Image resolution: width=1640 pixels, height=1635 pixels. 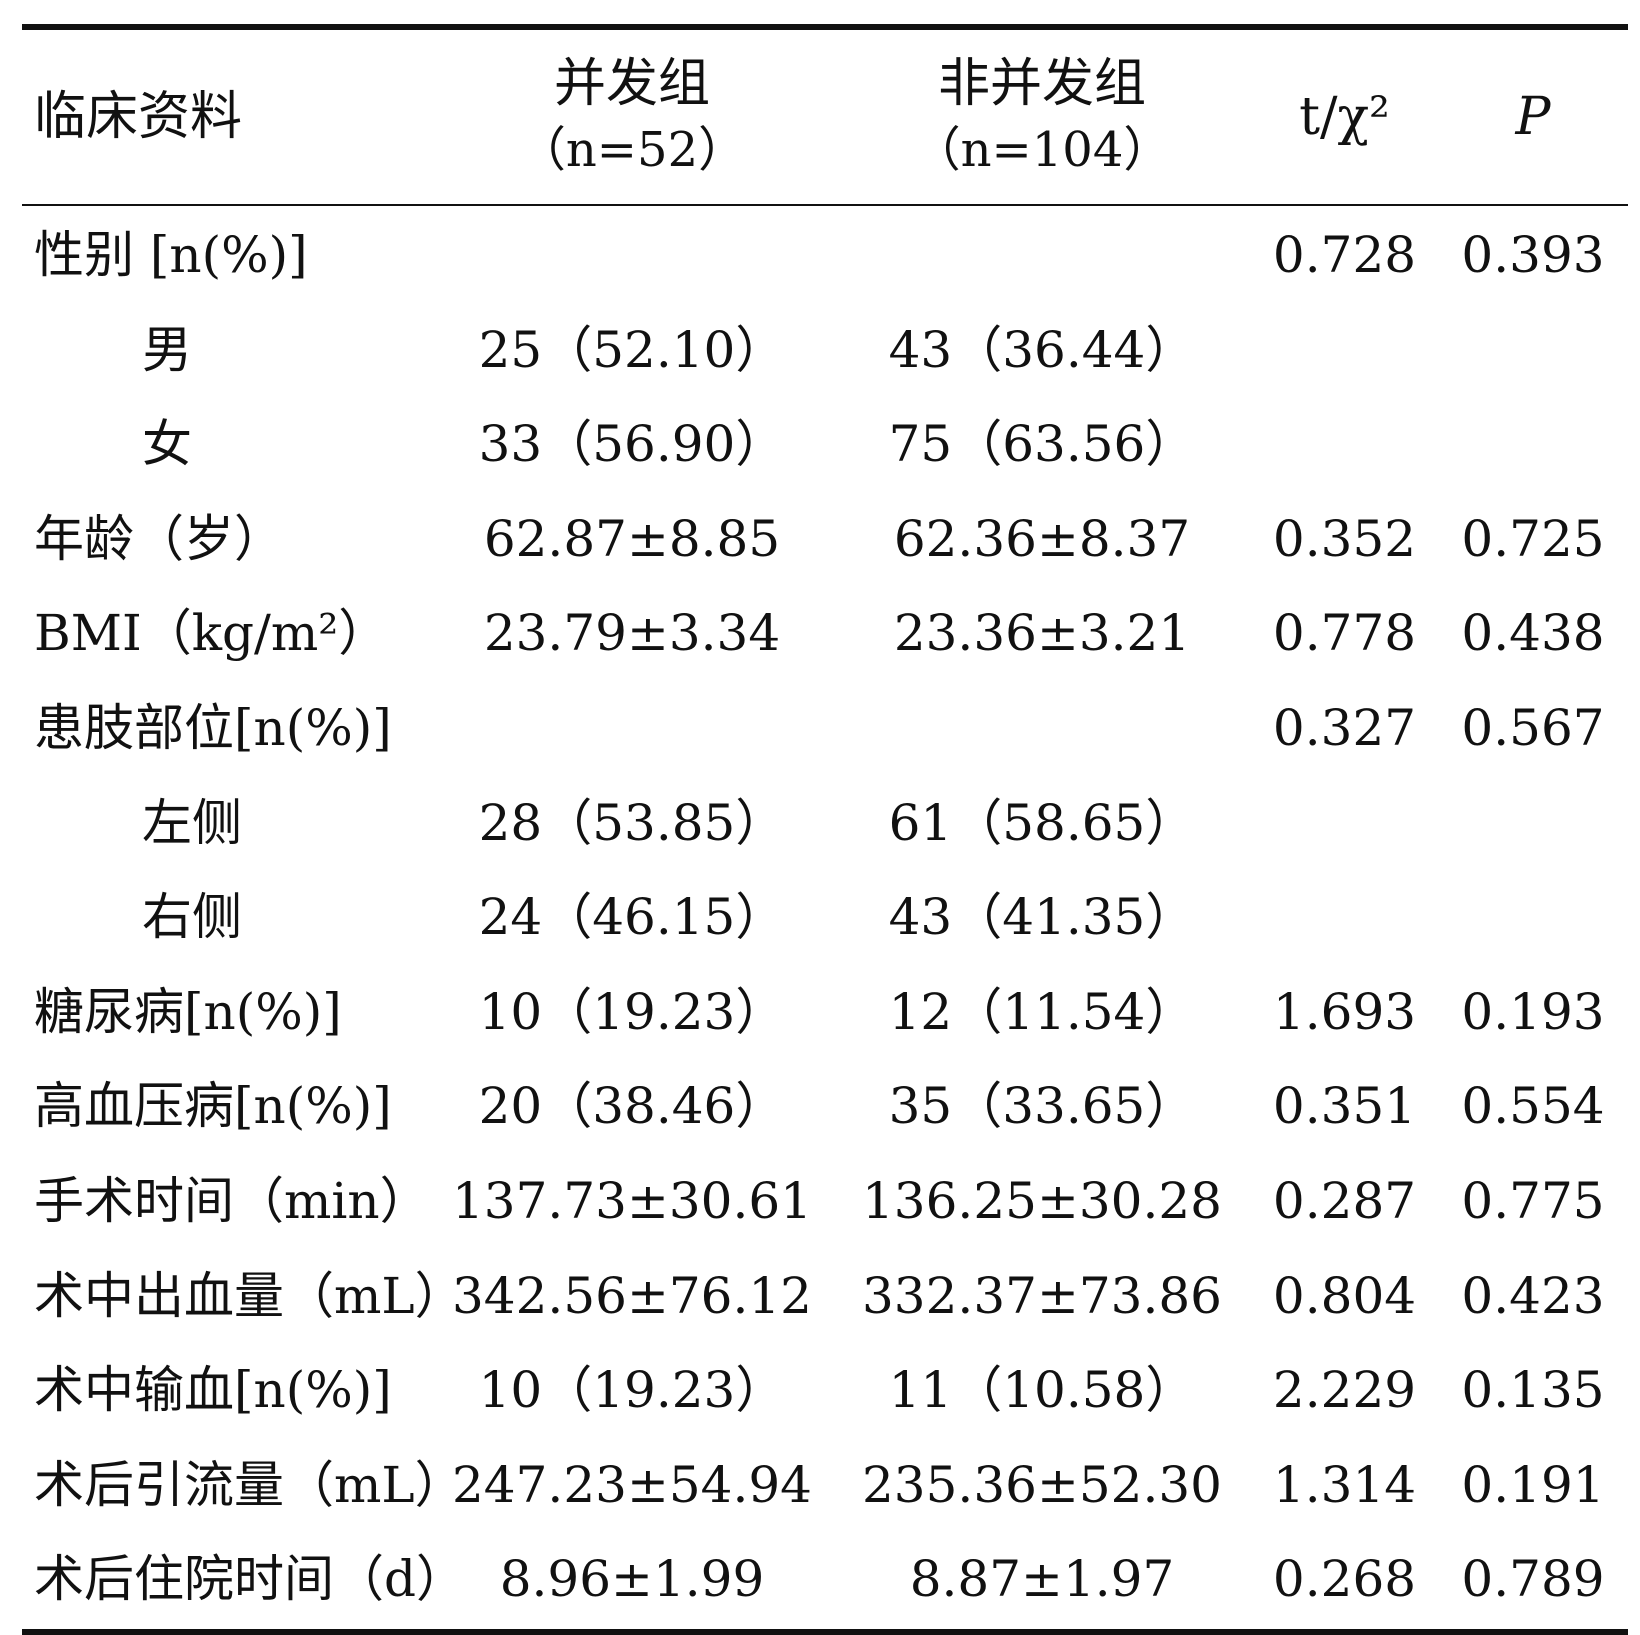 What do you see at coordinates (825, 1106) in the screenshot?
I see `table-row: 高血压病[n(%)] 20（38.46） 35（33.65） 0.351 0.554` at bounding box center [825, 1106].